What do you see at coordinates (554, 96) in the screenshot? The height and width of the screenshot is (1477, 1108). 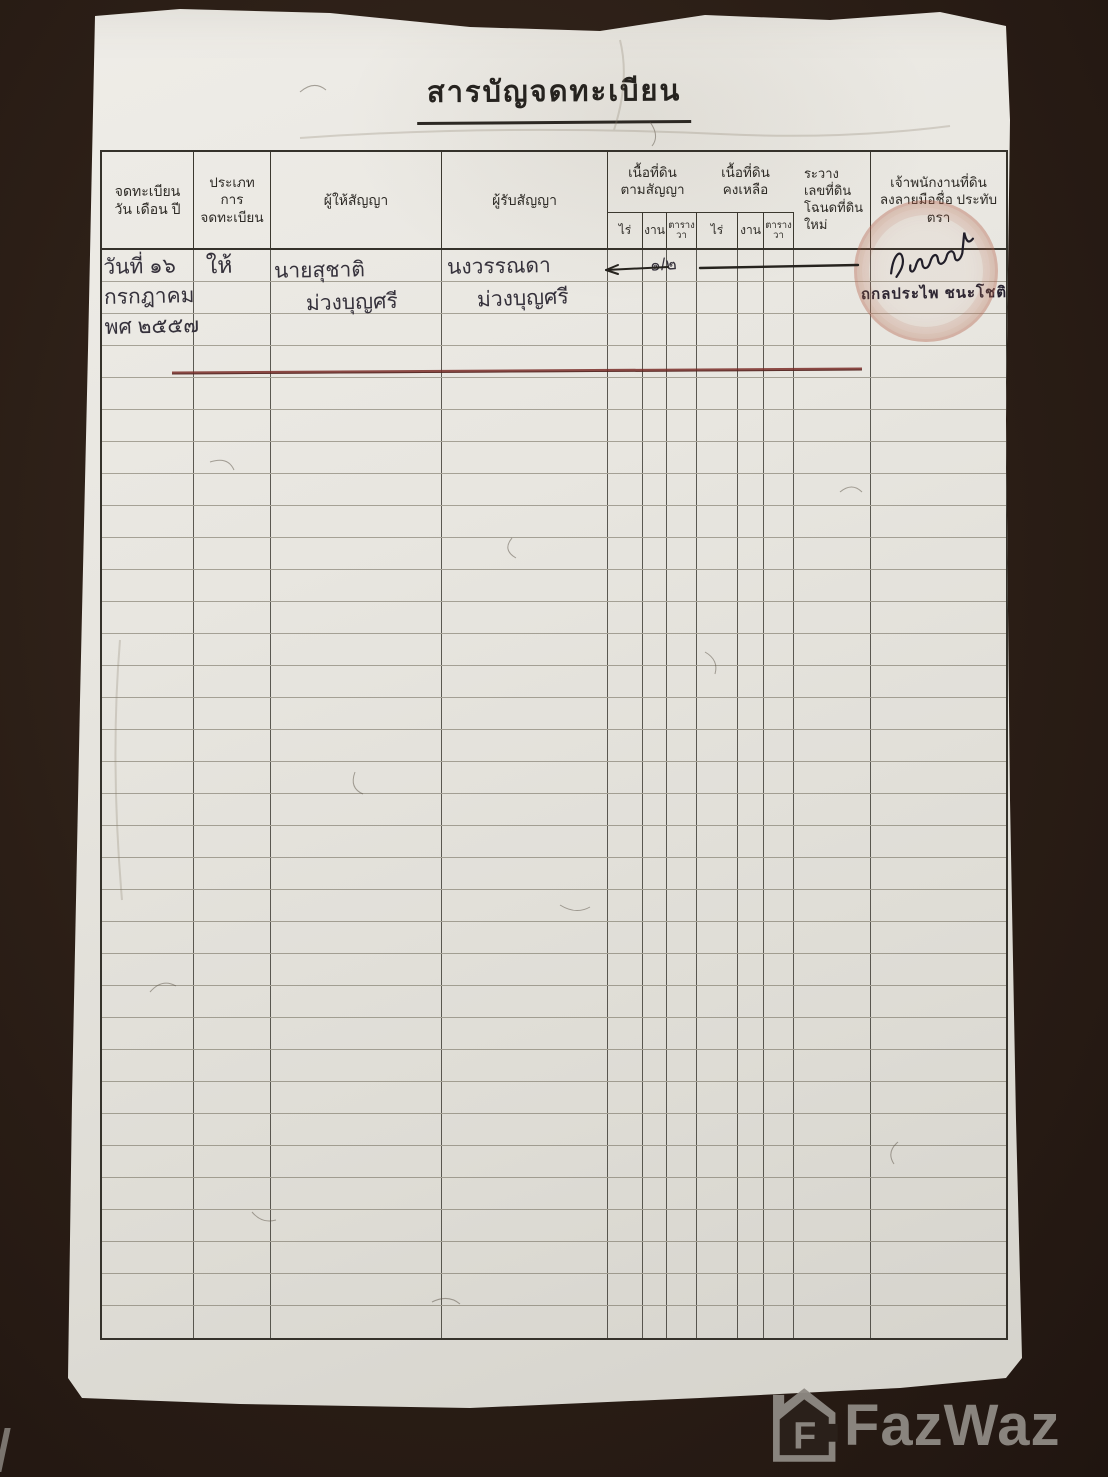 I see `page-title: สารบัญจดทะเบียน` at bounding box center [554, 96].